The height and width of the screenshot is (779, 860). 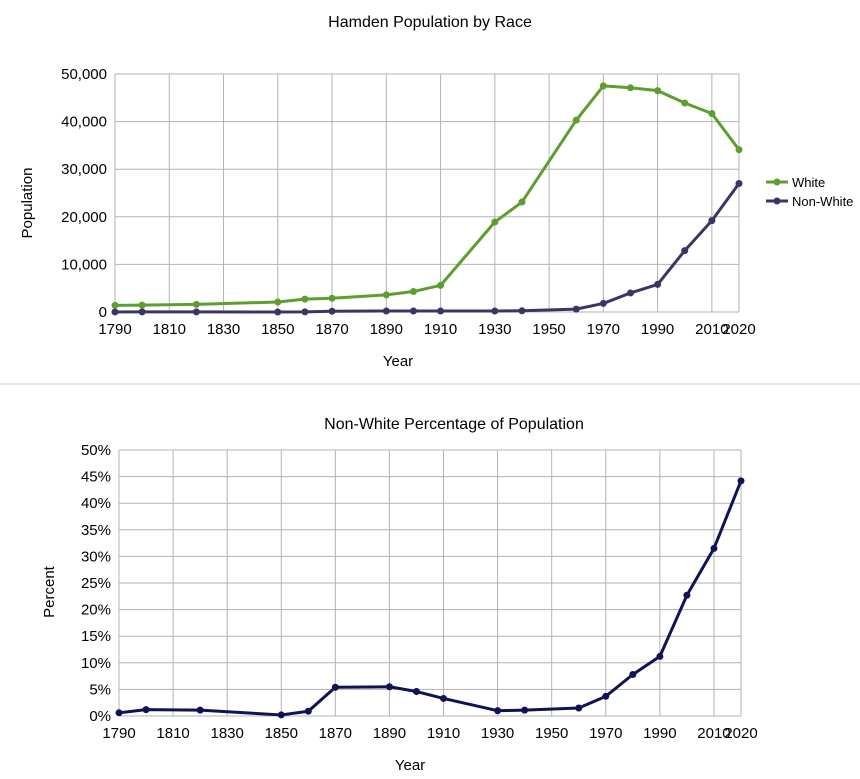 What do you see at coordinates (389, 733) in the screenshot?
I see `chart2-x-tick-label: 1890` at bounding box center [389, 733].